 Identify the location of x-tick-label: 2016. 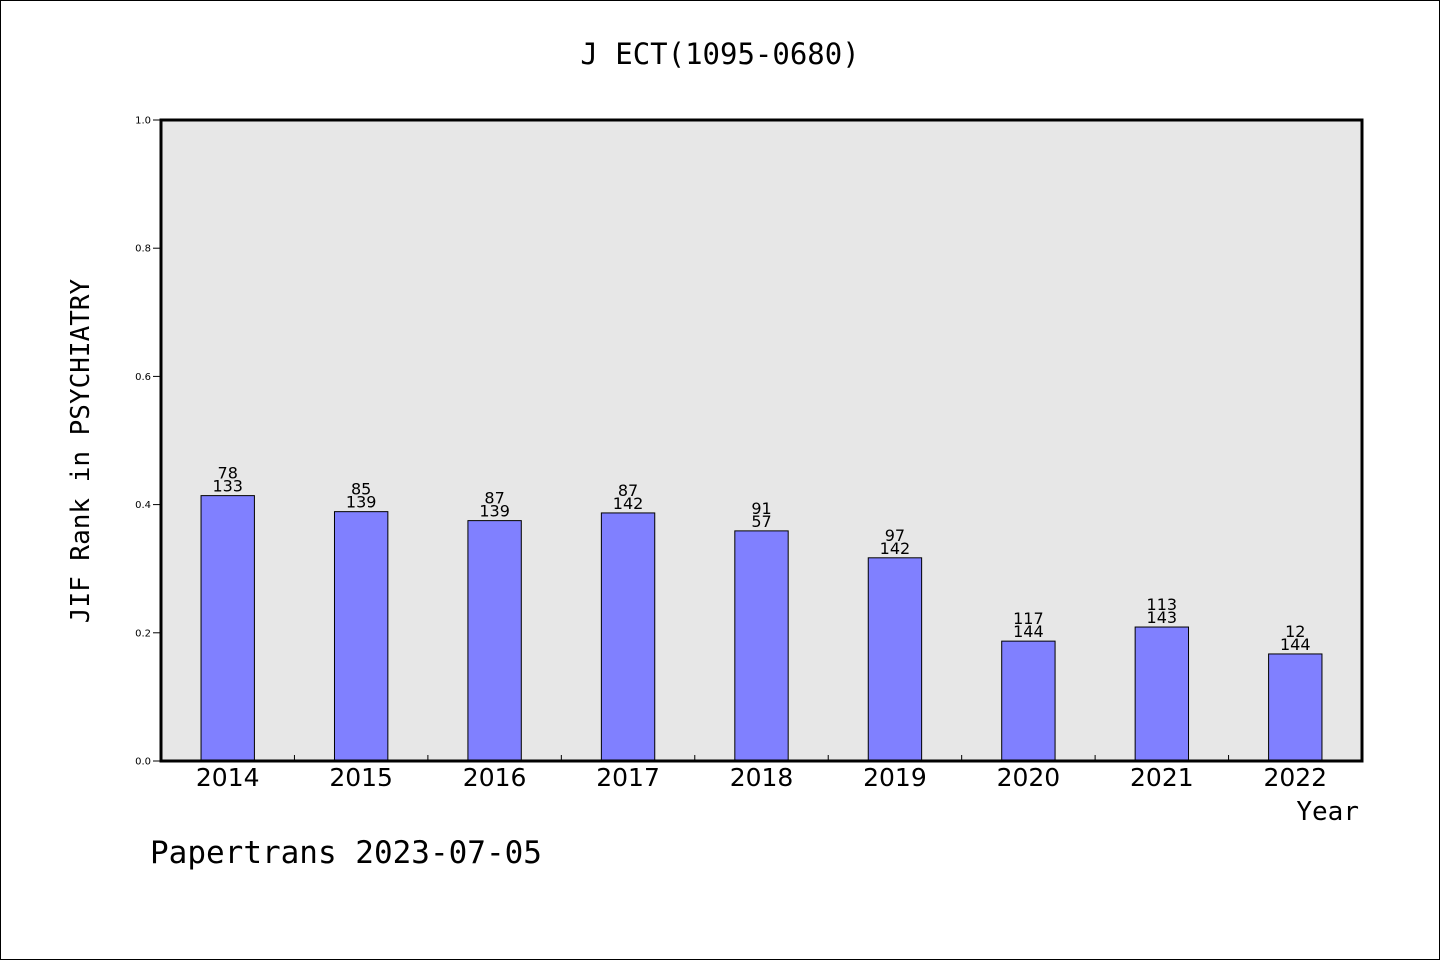
(495, 777).